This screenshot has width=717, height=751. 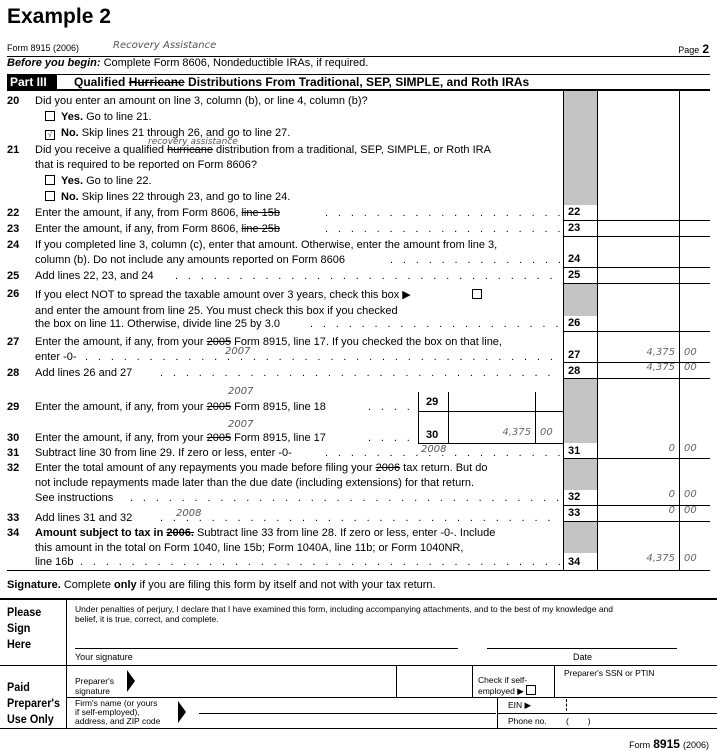 What do you see at coordinates (32, 82) in the screenshot?
I see `part-label: Part III` at bounding box center [32, 82].